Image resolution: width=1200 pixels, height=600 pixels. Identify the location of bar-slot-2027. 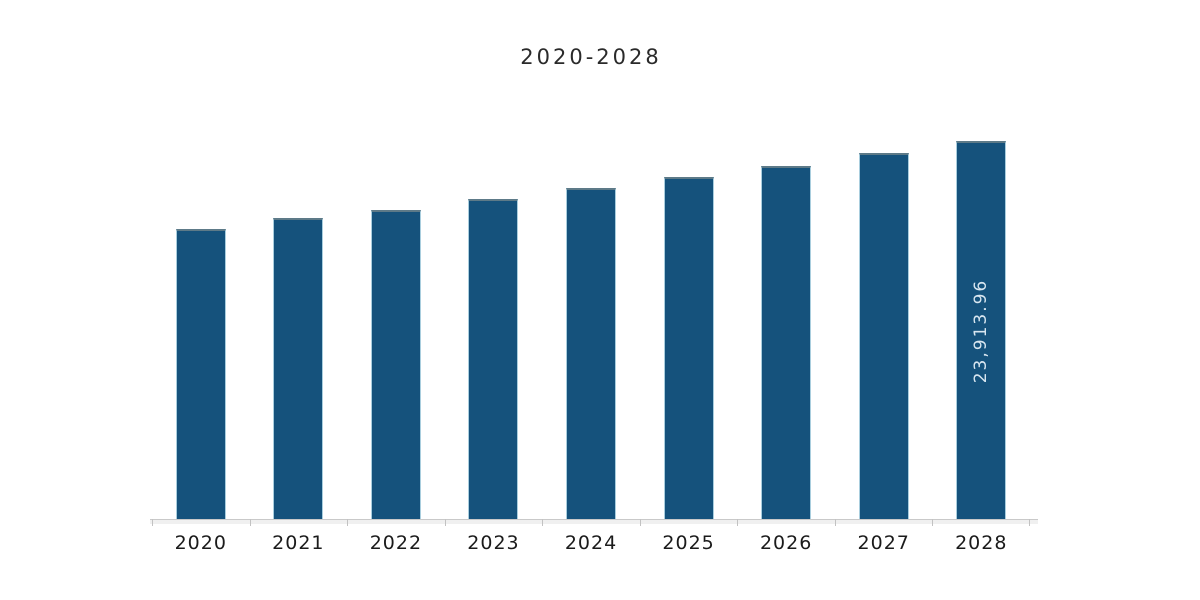
(884, 304).